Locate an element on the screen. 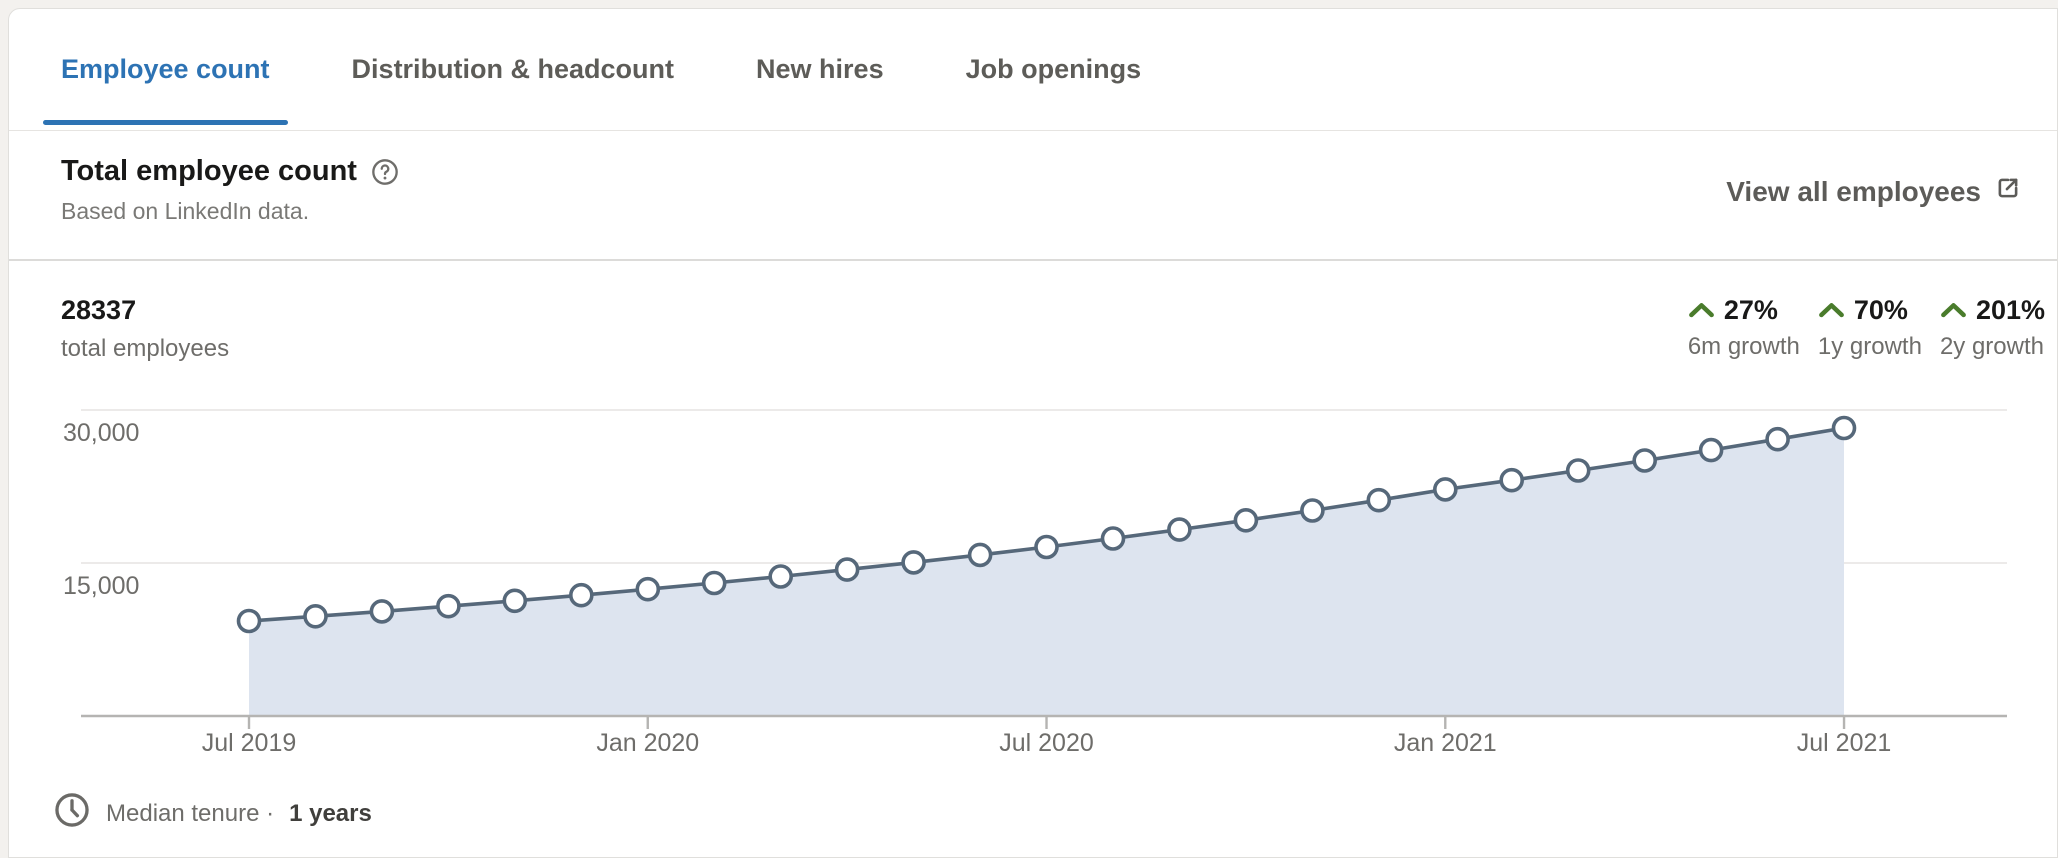 The width and height of the screenshot is (2058, 858). total-employees-label: total employees is located at coordinates (145, 348).